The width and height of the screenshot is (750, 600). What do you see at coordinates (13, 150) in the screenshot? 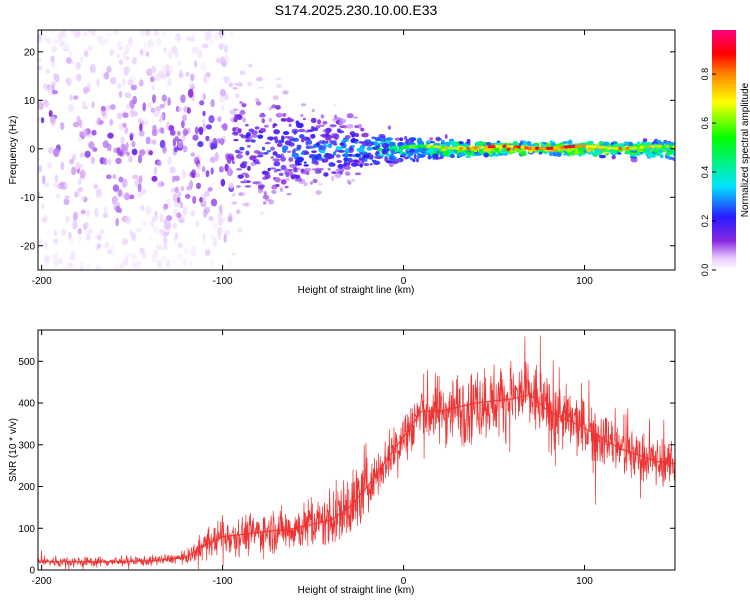
I see `spectrogram-y-label: Frequency (Hz)` at bounding box center [13, 150].